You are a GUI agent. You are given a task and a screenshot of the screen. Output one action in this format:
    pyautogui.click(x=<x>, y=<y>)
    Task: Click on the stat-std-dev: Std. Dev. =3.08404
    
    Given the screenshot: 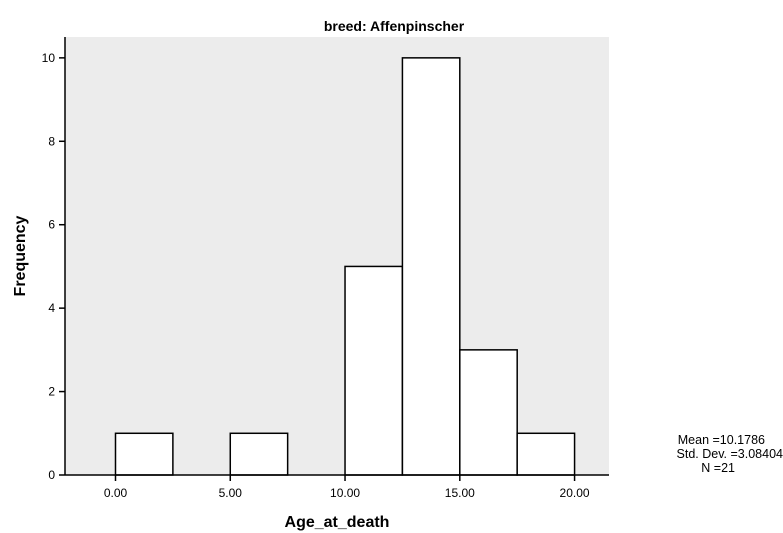 What is the action you would take?
    pyautogui.click(x=730, y=454)
    